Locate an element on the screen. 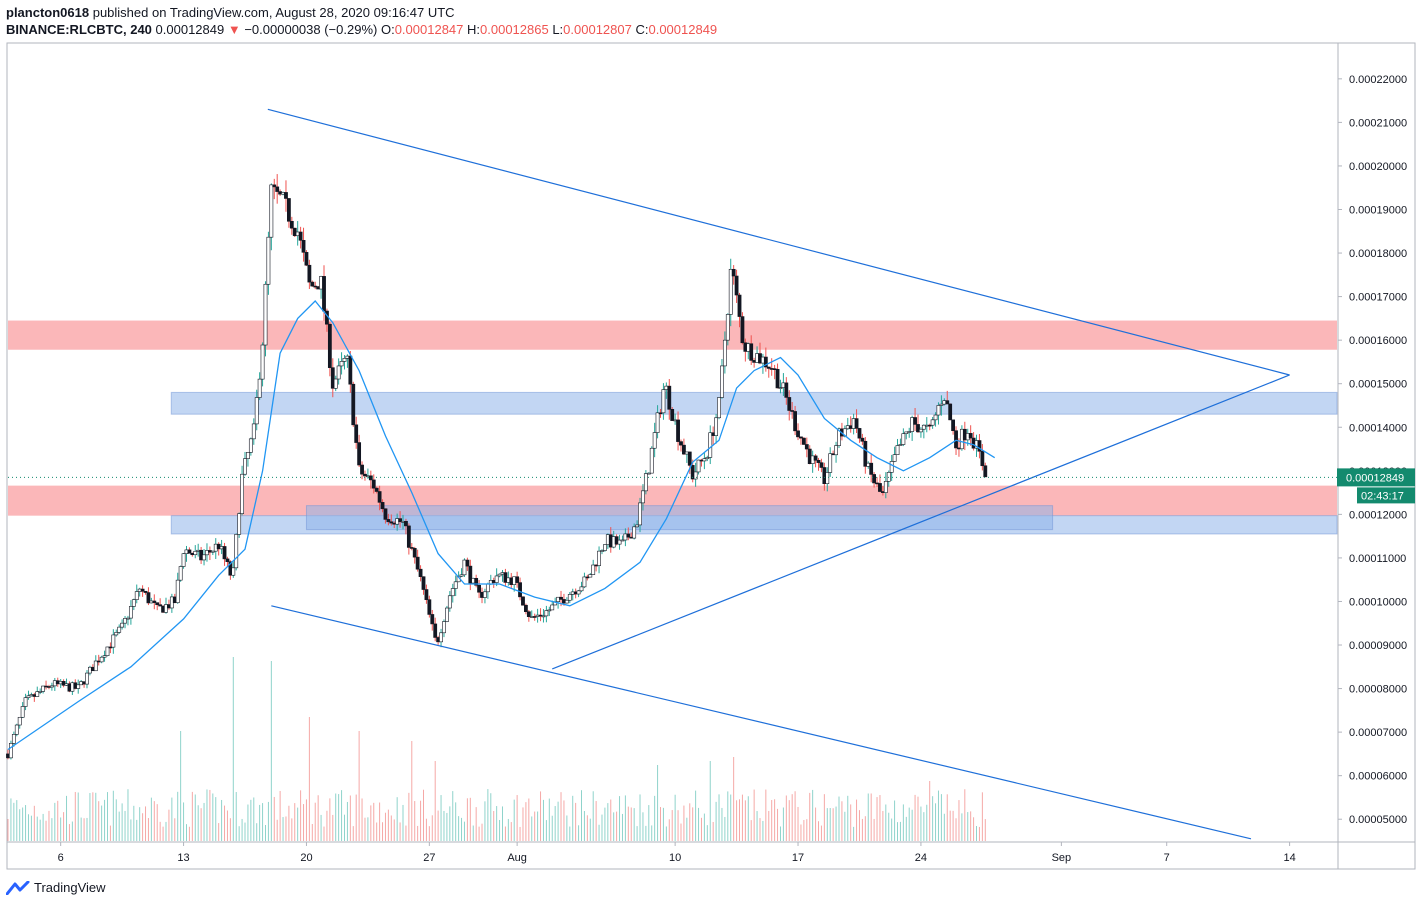 Image resolution: width=1425 pixels, height=907 pixels. last-price-tag is located at coordinates (1376, 477).